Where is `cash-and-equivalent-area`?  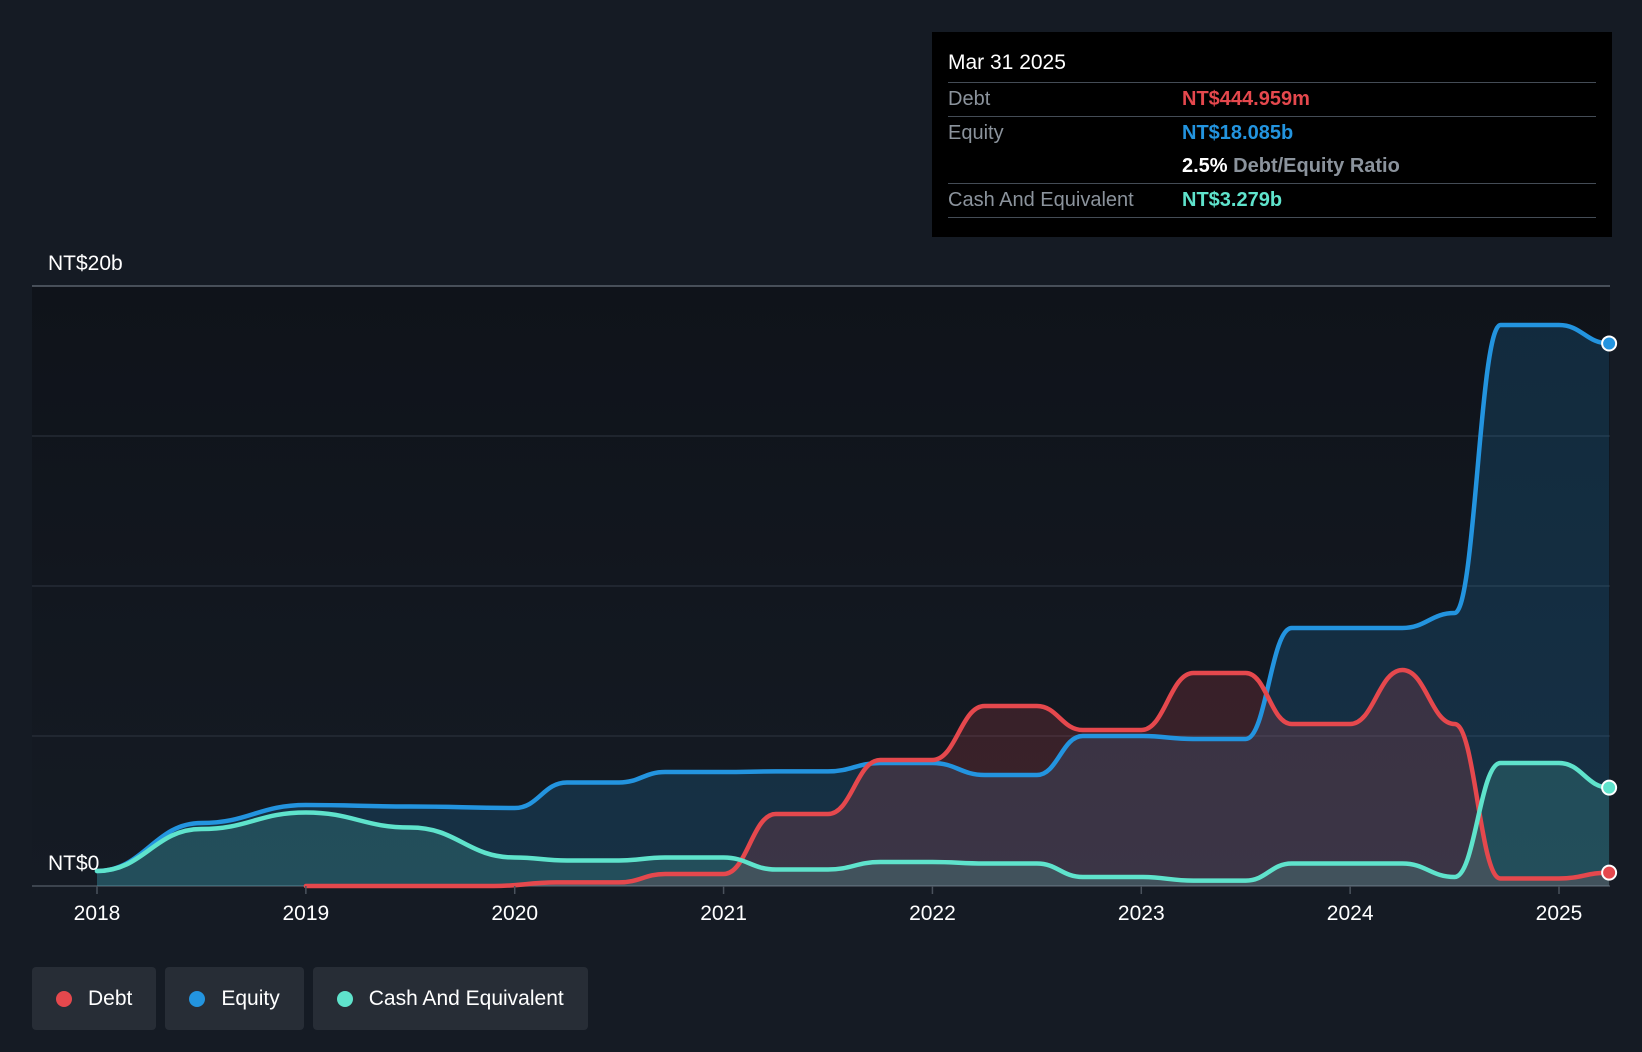 cash-and-equivalent-area is located at coordinates (853, 824).